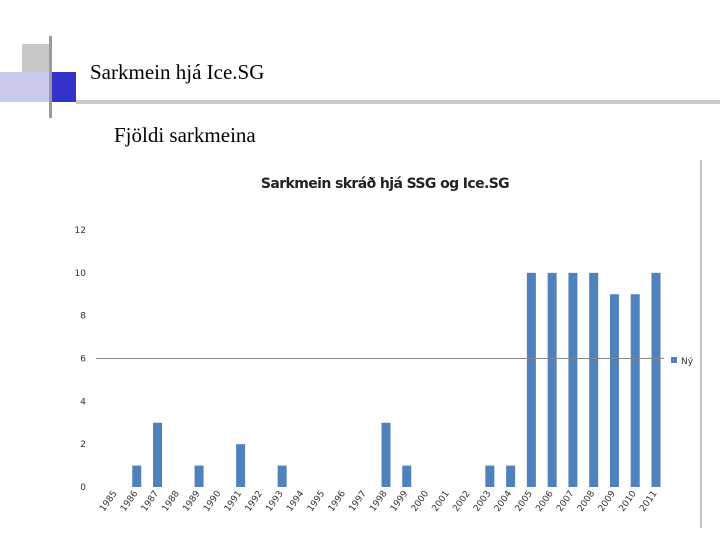 The image size is (720, 540). What do you see at coordinates (316, 501) in the screenshot?
I see `x-tick-label: 1995` at bounding box center [316, 501].